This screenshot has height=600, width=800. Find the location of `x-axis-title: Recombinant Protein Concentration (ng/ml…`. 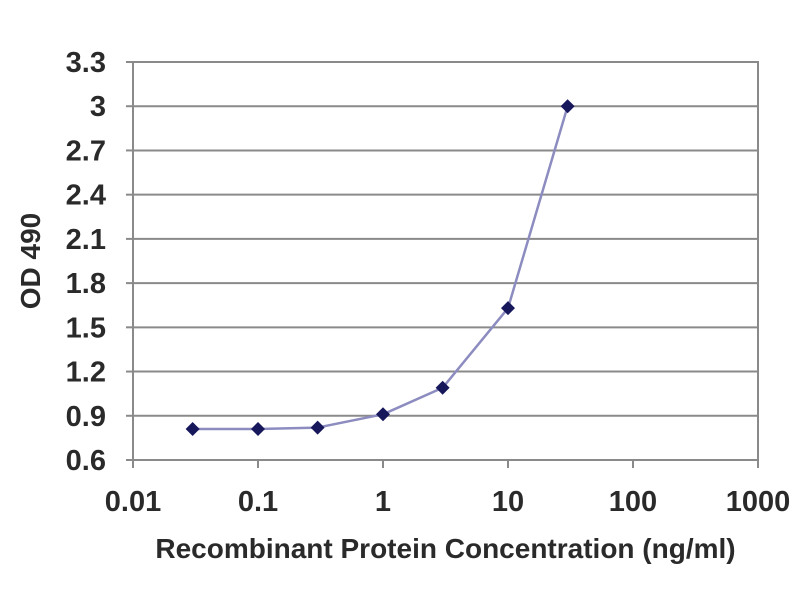

x-axis-title: Recombinant Protein Concentration (ng/ml… is located at coordinates (445, 548).